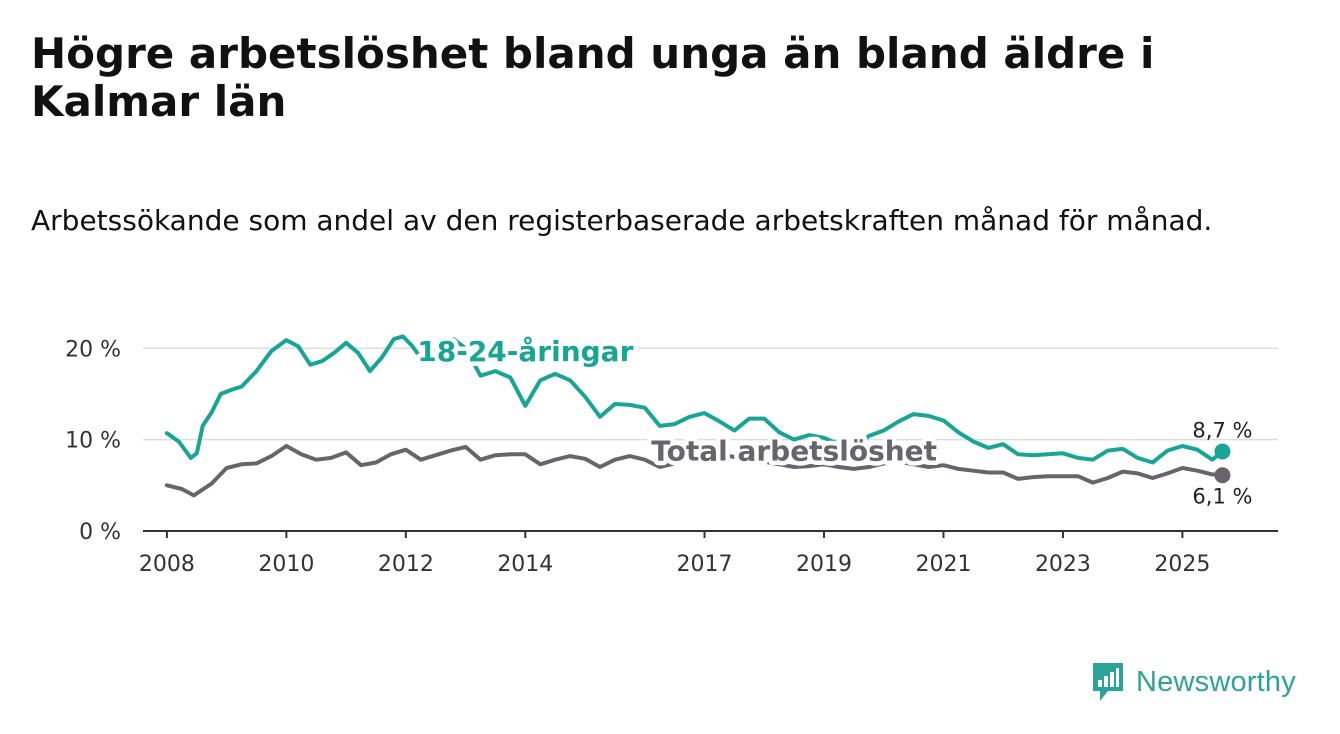  Describe the element at coordinates (525, 351) in the screenshot. I see `series-annotation-0: 18-24-åringar` at that location.